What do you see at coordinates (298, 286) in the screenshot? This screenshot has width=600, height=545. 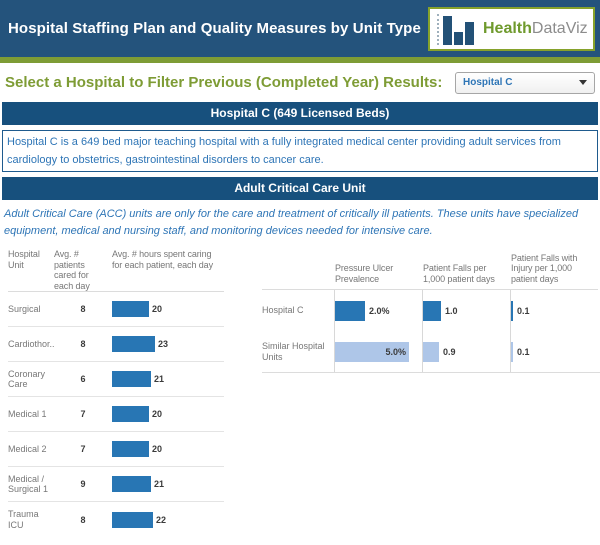 I see `column-header-row-labels` at bounding box center [298, 286].